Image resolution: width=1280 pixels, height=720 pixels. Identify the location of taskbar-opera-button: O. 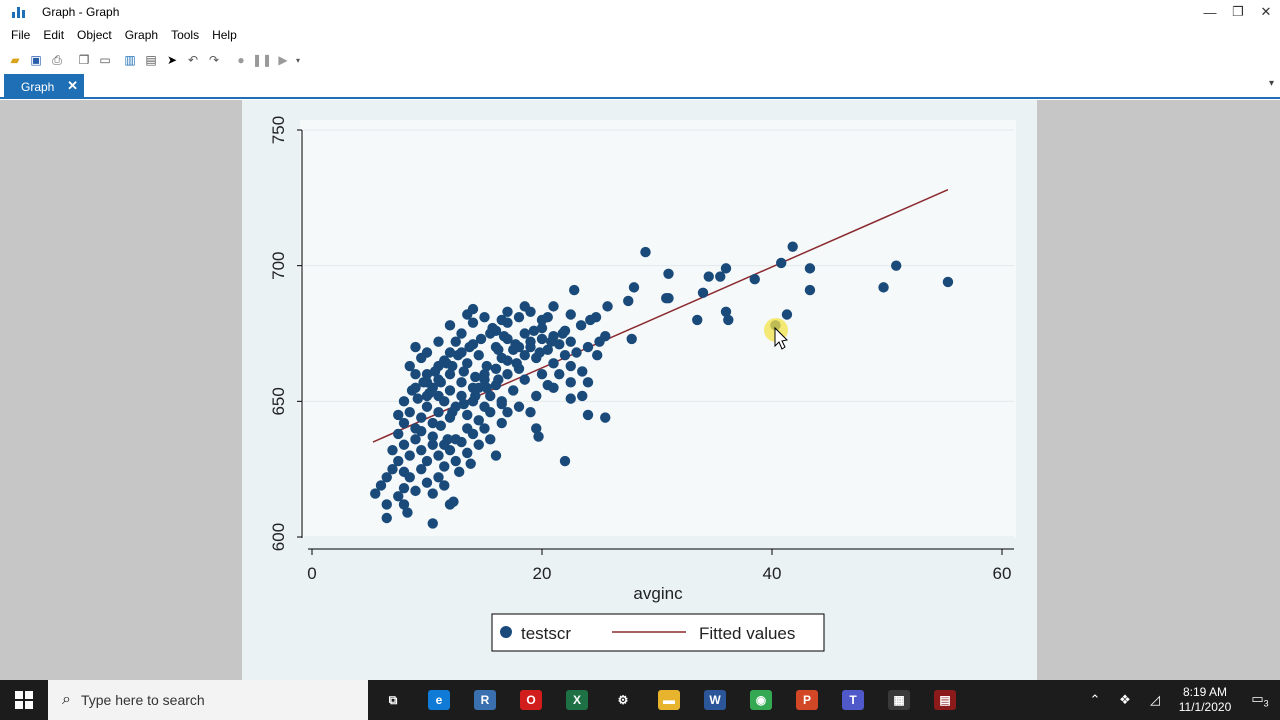
(531, 700).